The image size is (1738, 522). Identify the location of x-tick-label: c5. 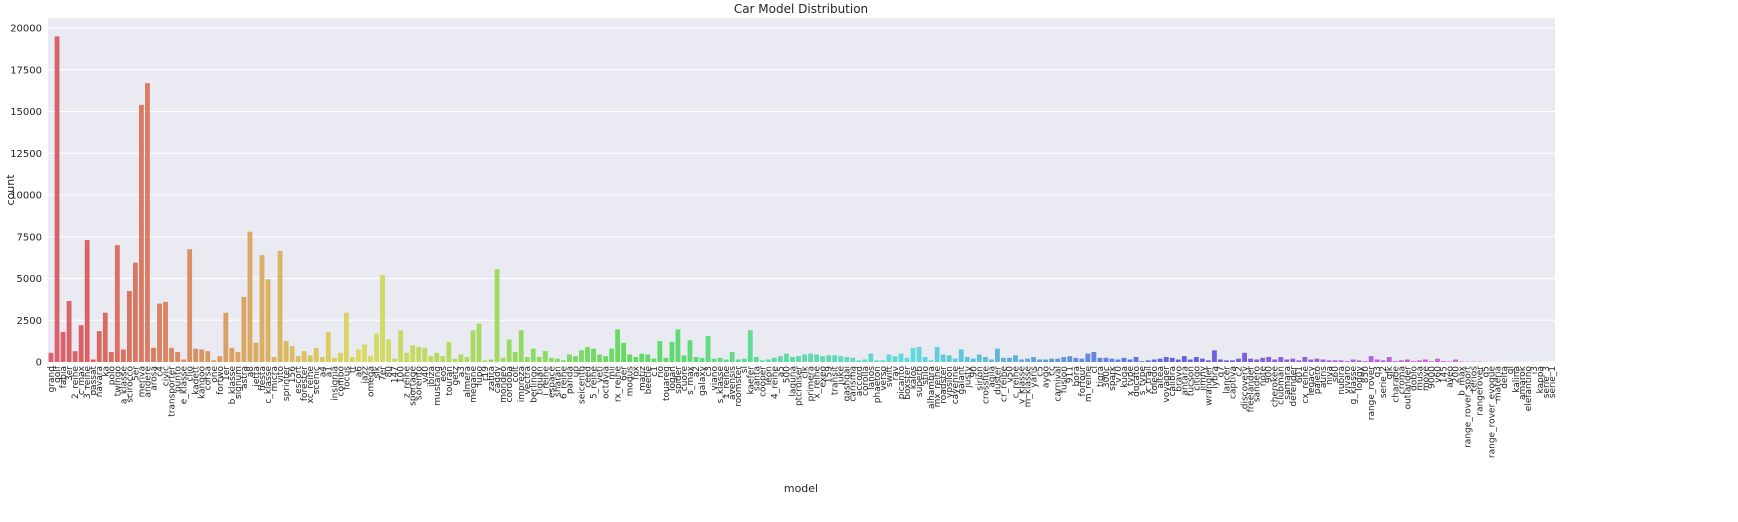
(1041, 371).